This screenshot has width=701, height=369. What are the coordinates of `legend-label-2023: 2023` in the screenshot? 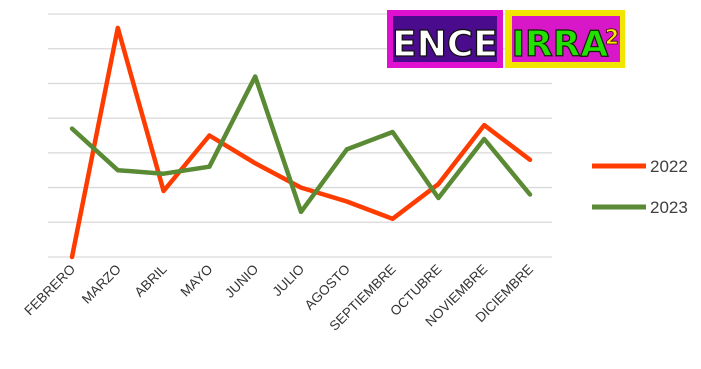 It's located at (669, 207).